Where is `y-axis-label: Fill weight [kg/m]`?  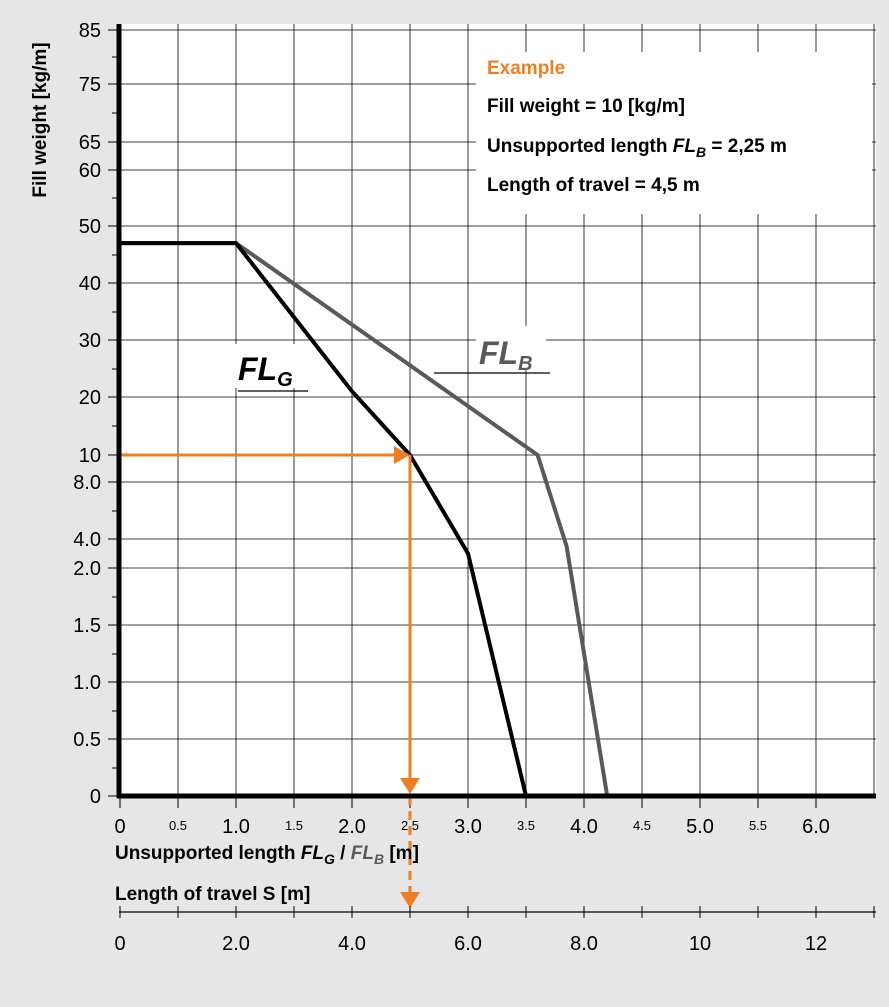 y-axis-label: Fill weight [kg/m] is located at coordinates (40, 119).